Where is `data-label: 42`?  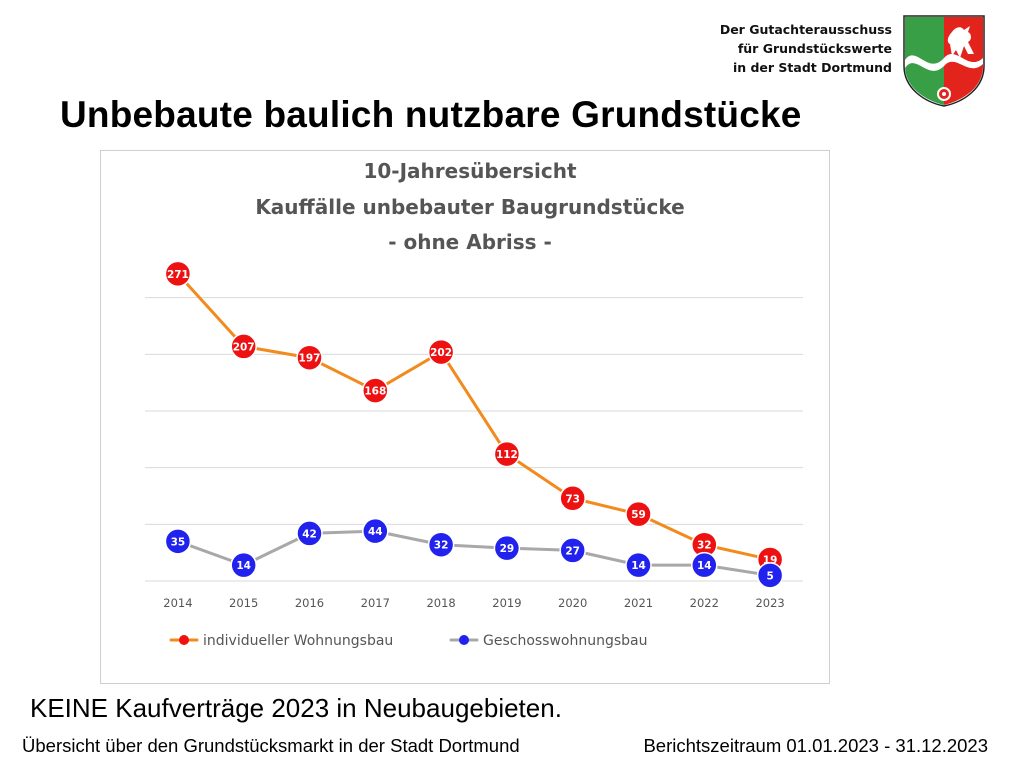 data-label: 42 is located at coordinates (309, 534).